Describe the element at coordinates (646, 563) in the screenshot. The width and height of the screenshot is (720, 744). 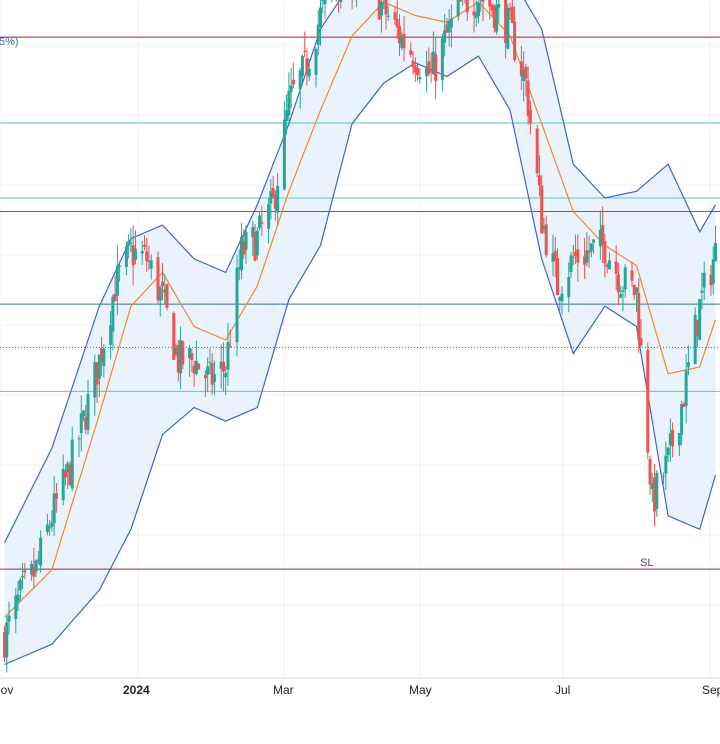
I see `annotation-sl: SL` at that location.